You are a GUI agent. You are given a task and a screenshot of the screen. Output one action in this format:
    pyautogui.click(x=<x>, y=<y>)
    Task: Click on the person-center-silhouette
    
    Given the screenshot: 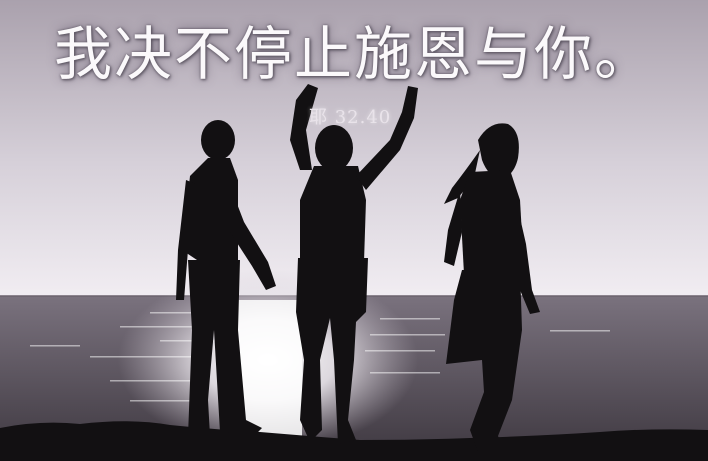 What is the action you would take?
    pyautogui.click(x=354, y=264)
    